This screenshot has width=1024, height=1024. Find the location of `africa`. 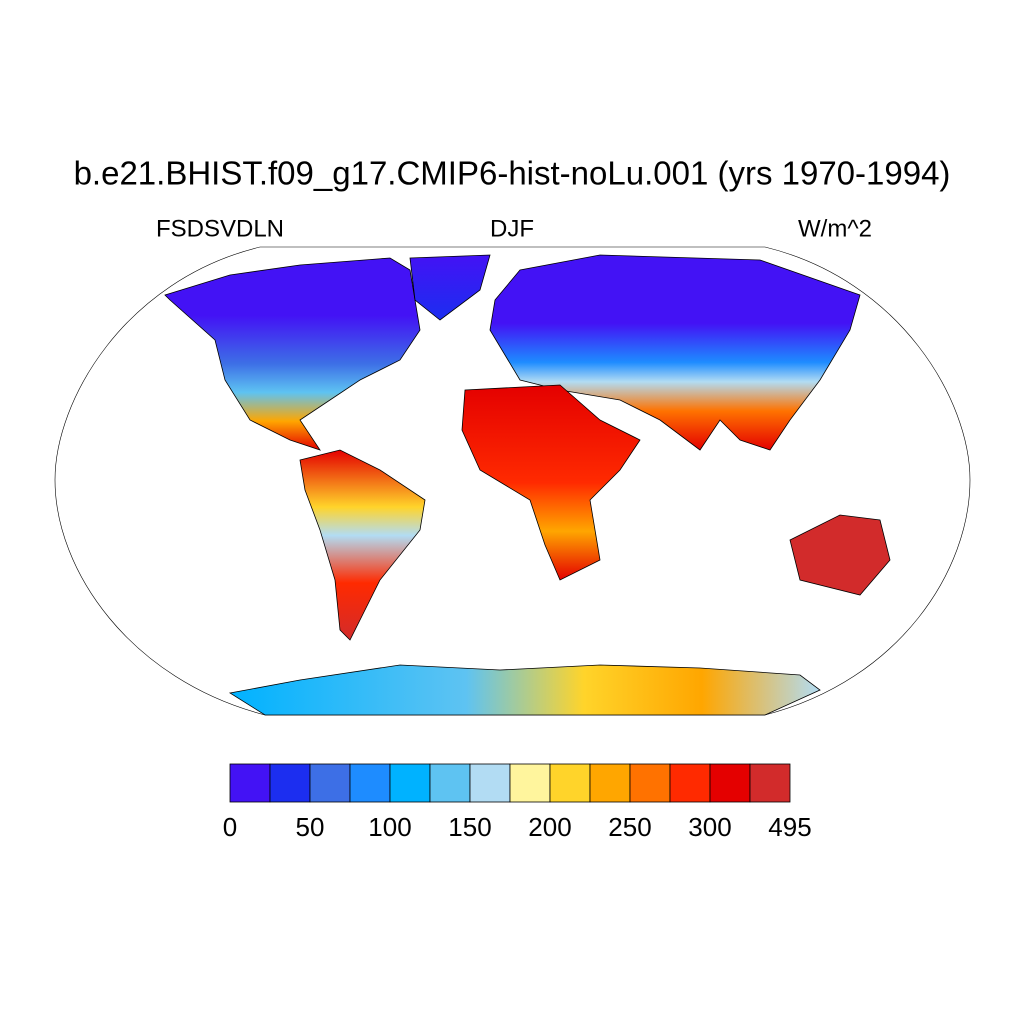

africa is located at coordinates (551, 482).